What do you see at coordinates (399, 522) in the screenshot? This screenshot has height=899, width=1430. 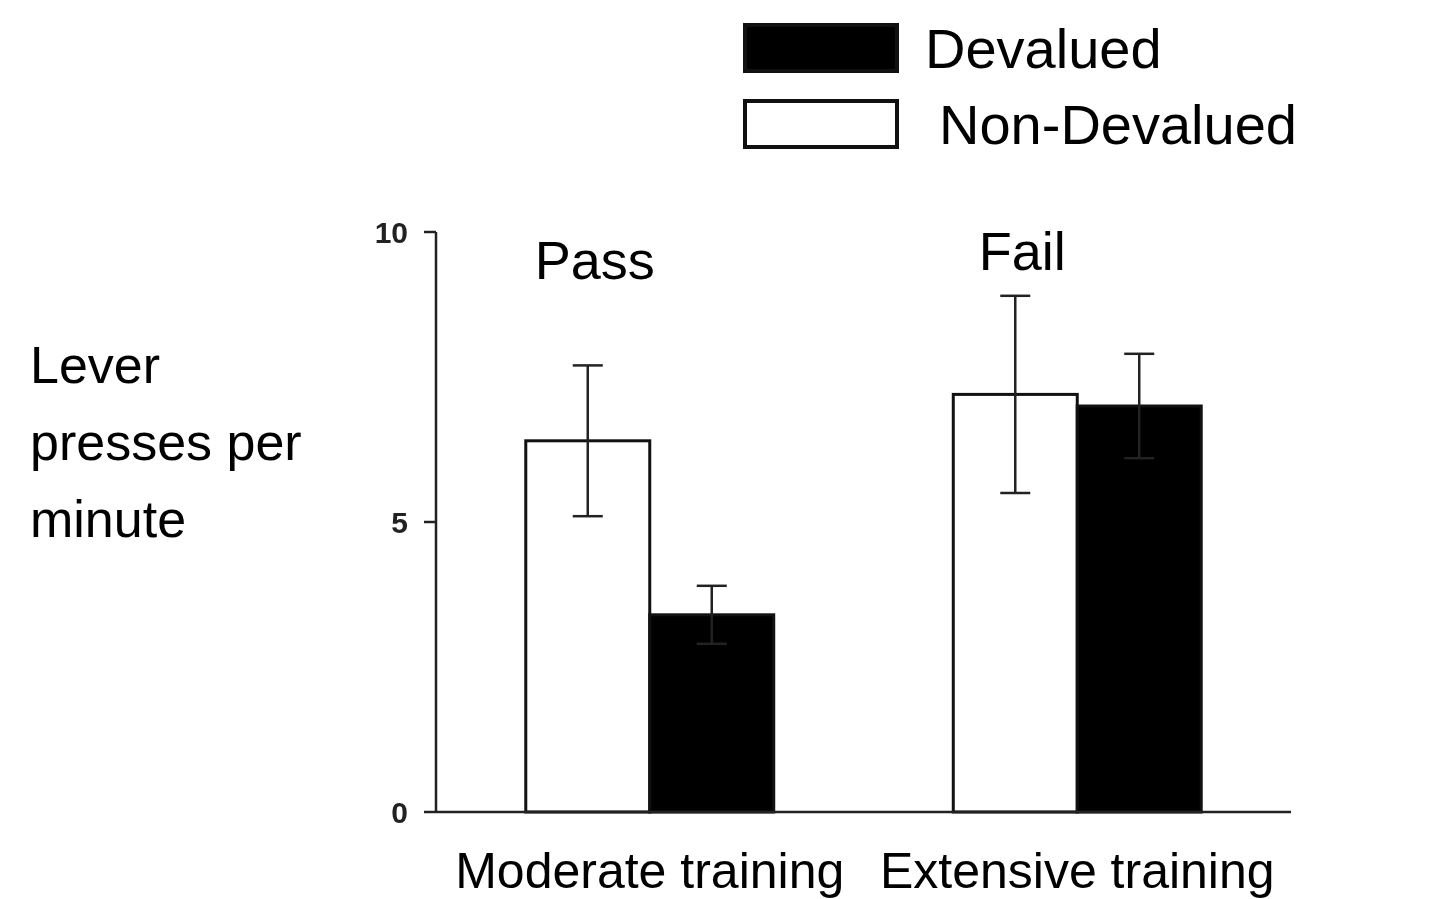 I see `y-tick-label: 5` at bounding box center [399, 522].